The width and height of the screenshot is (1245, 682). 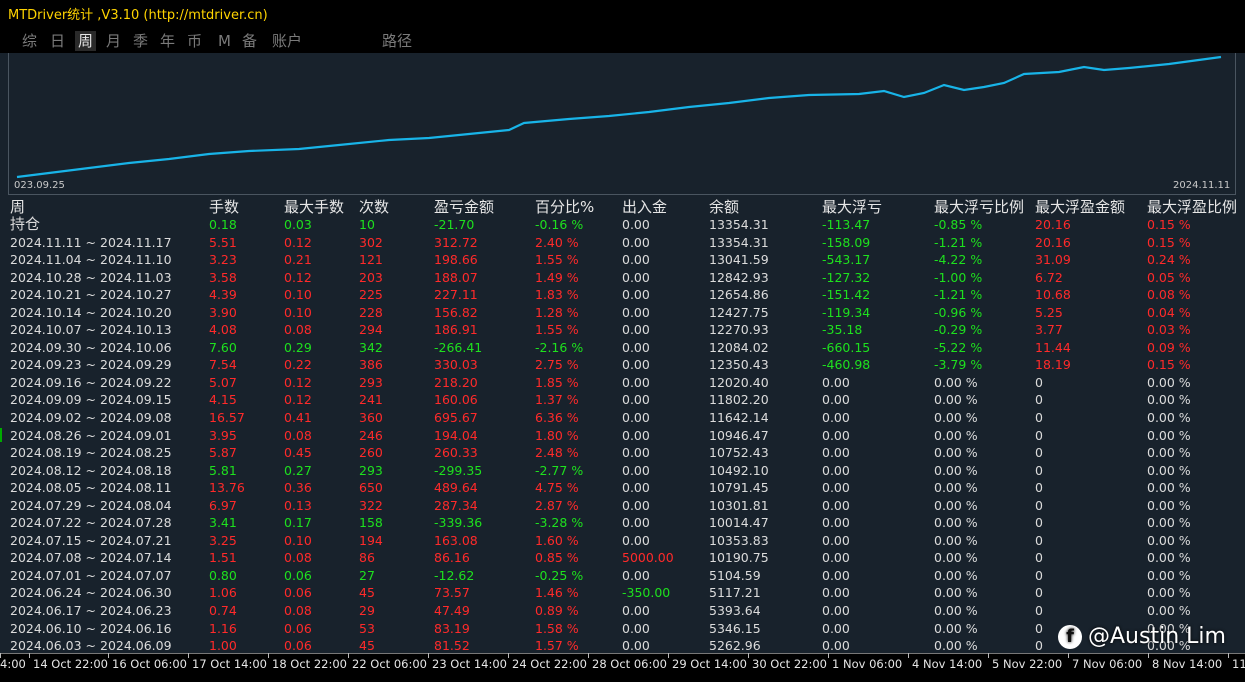 I want to click on cell-max-lots: 0.45, so click(x=298, y=453).